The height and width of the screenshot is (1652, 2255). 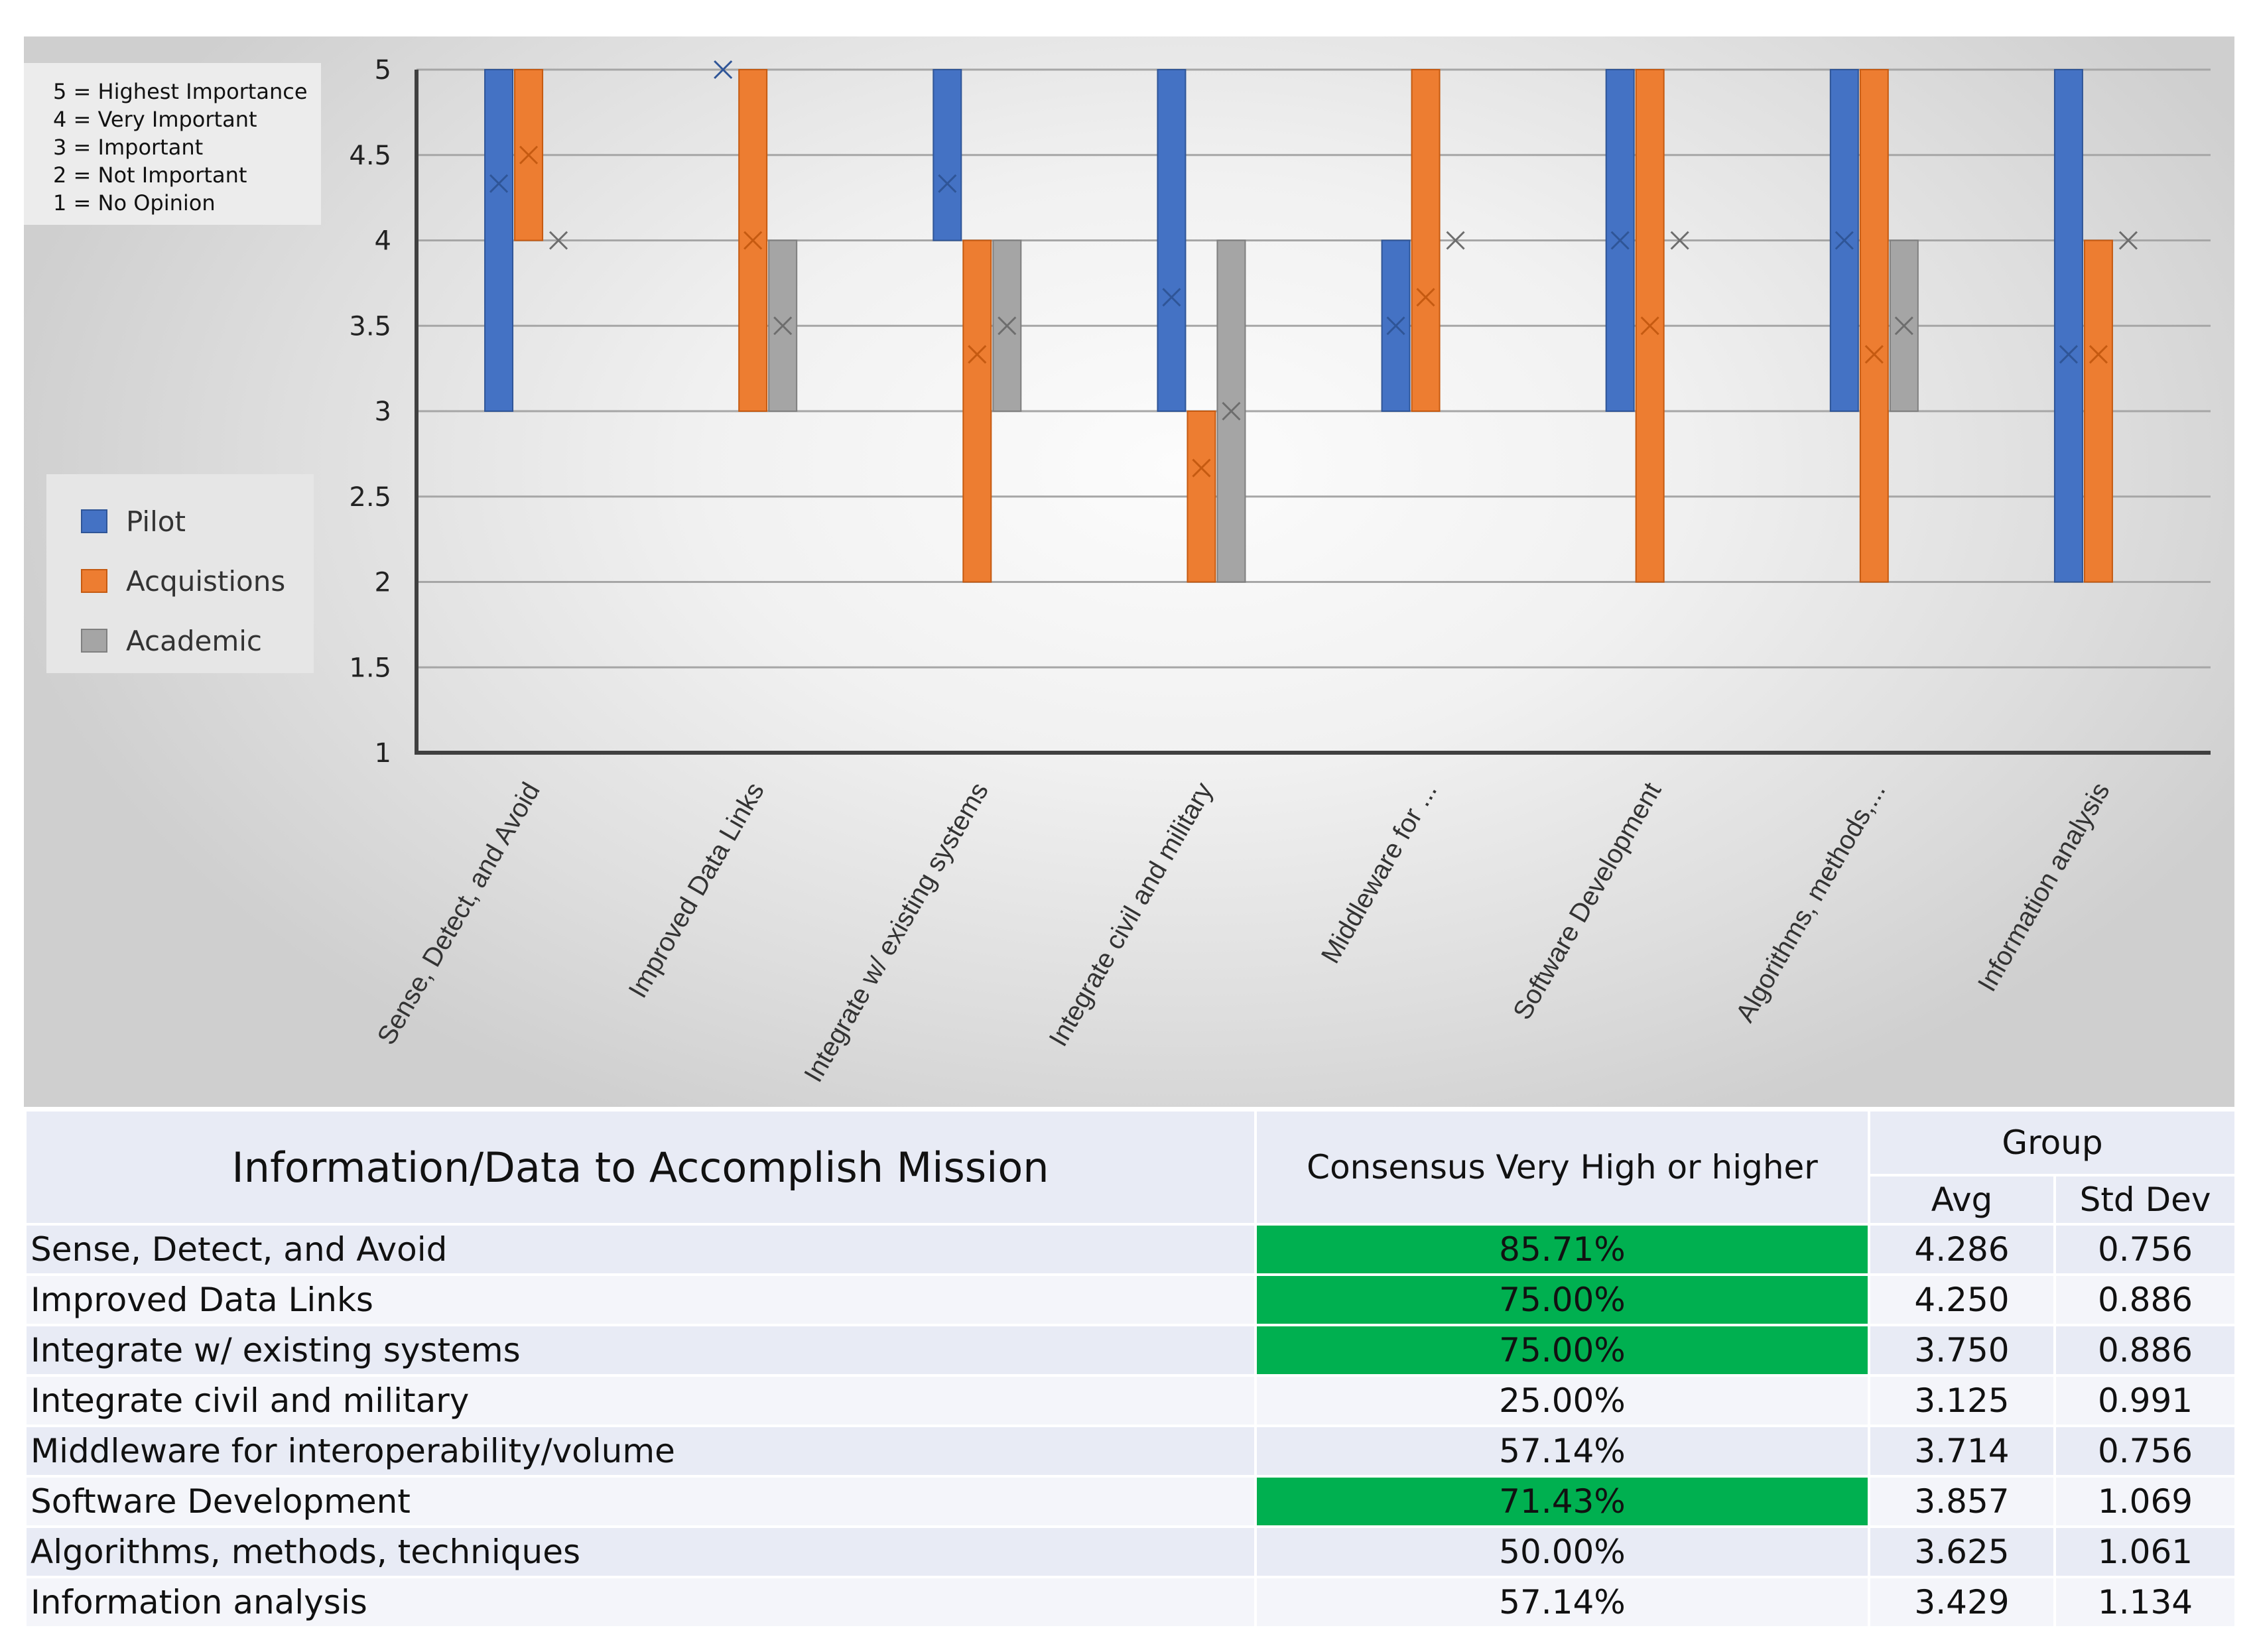 I want to click on std-dev-header: Std Dev, so click(x=2145, y=1200).